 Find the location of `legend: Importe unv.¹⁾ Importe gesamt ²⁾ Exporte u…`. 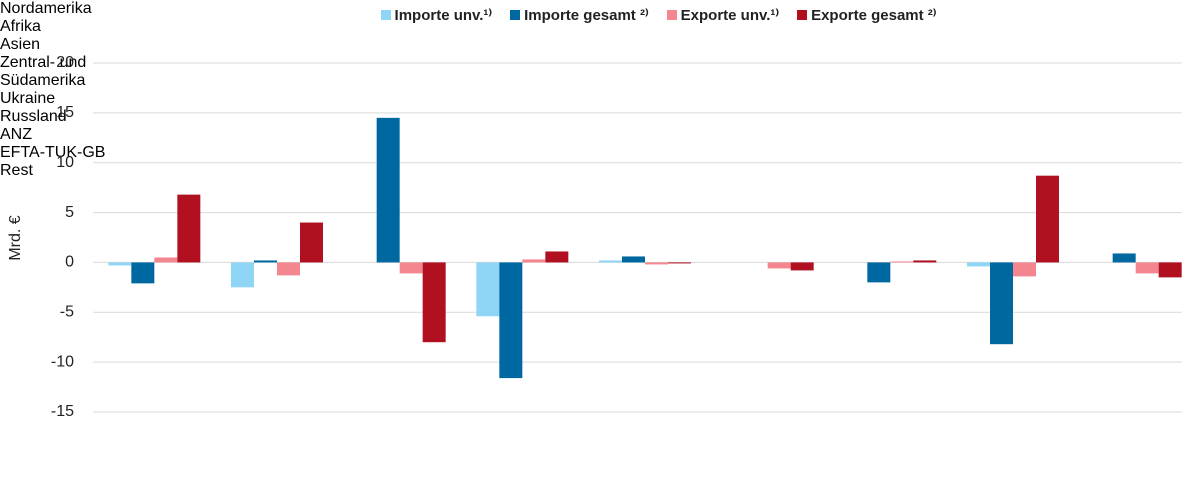

legend: Importe unv.¹⁾ Importe gesamt ²⁾ Exporte u… is located at coordinates (598, 15).